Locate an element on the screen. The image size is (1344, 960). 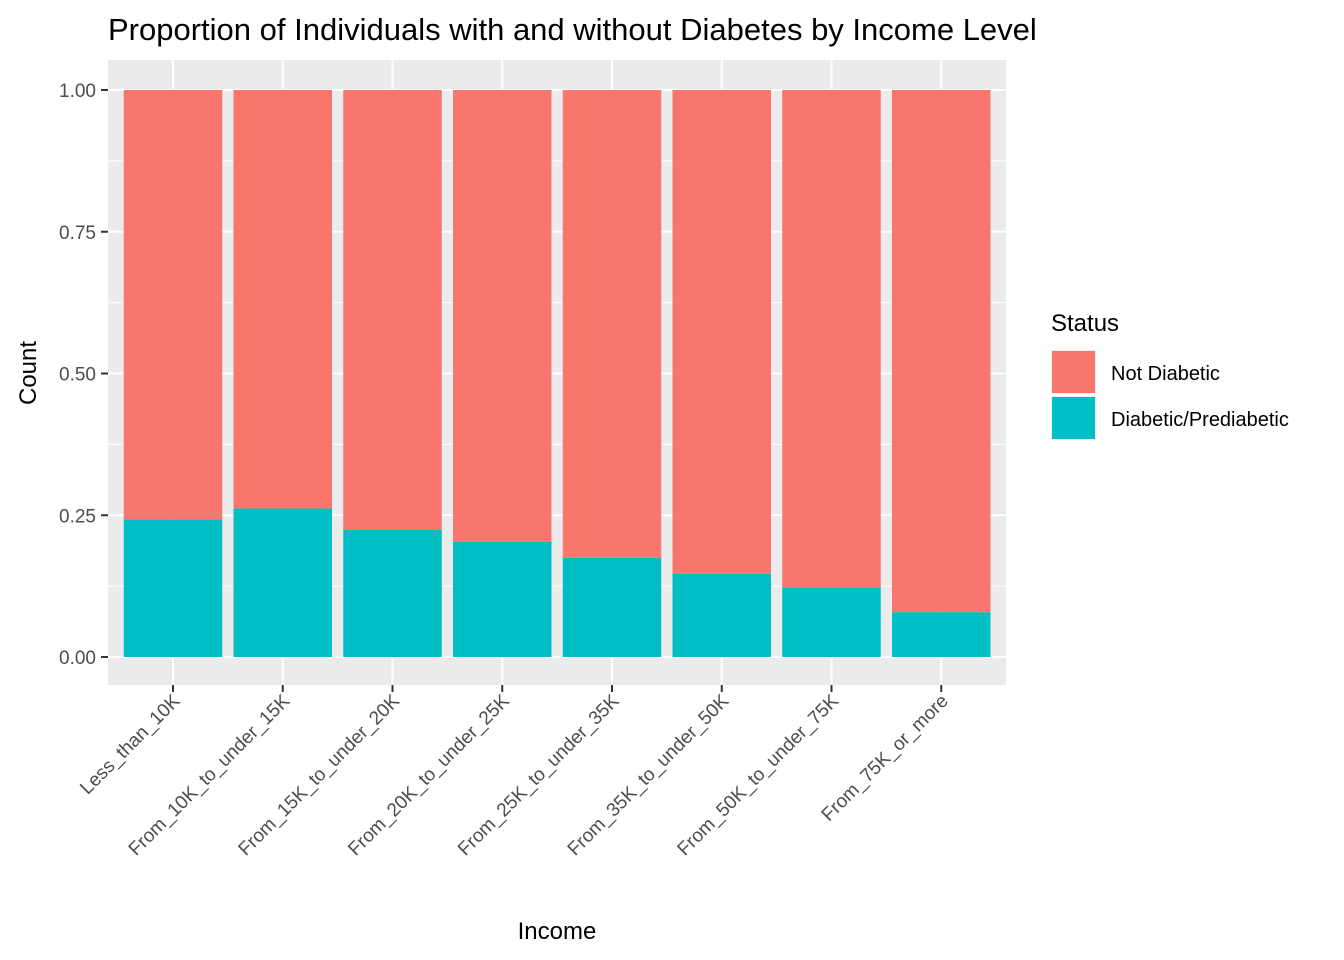
legend-title: Status is located at coordinates (1085, 323).